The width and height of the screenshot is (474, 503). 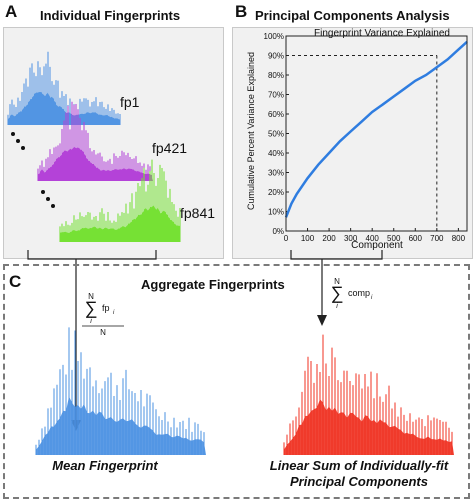 What do you see at coordinates (276, 114) in the screenshot?
I see `y-tick-label: 60%` at bounding box center [276, 114].